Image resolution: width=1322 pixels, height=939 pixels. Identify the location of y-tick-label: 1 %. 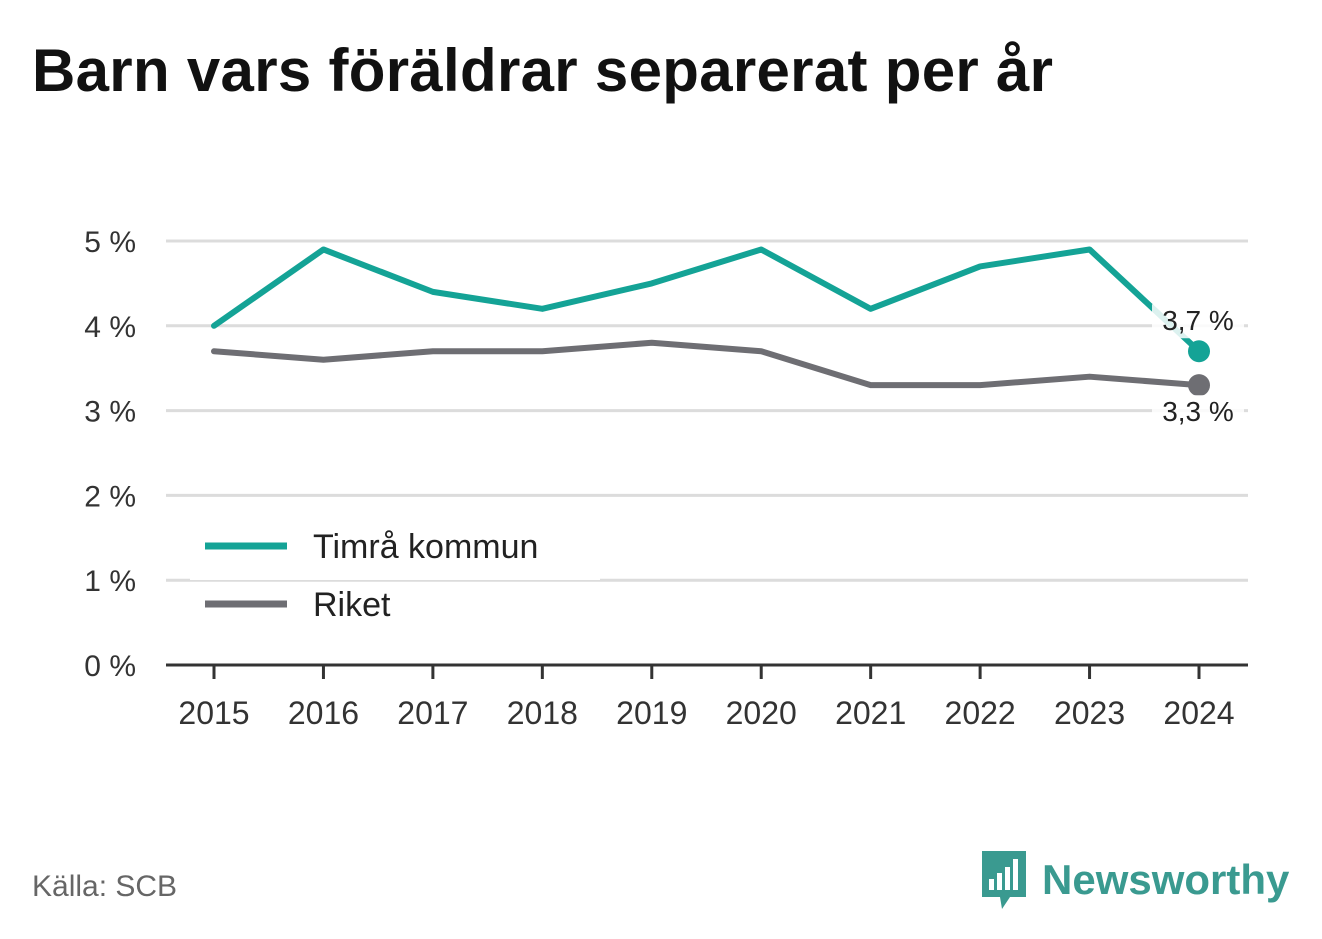
(110, 581).